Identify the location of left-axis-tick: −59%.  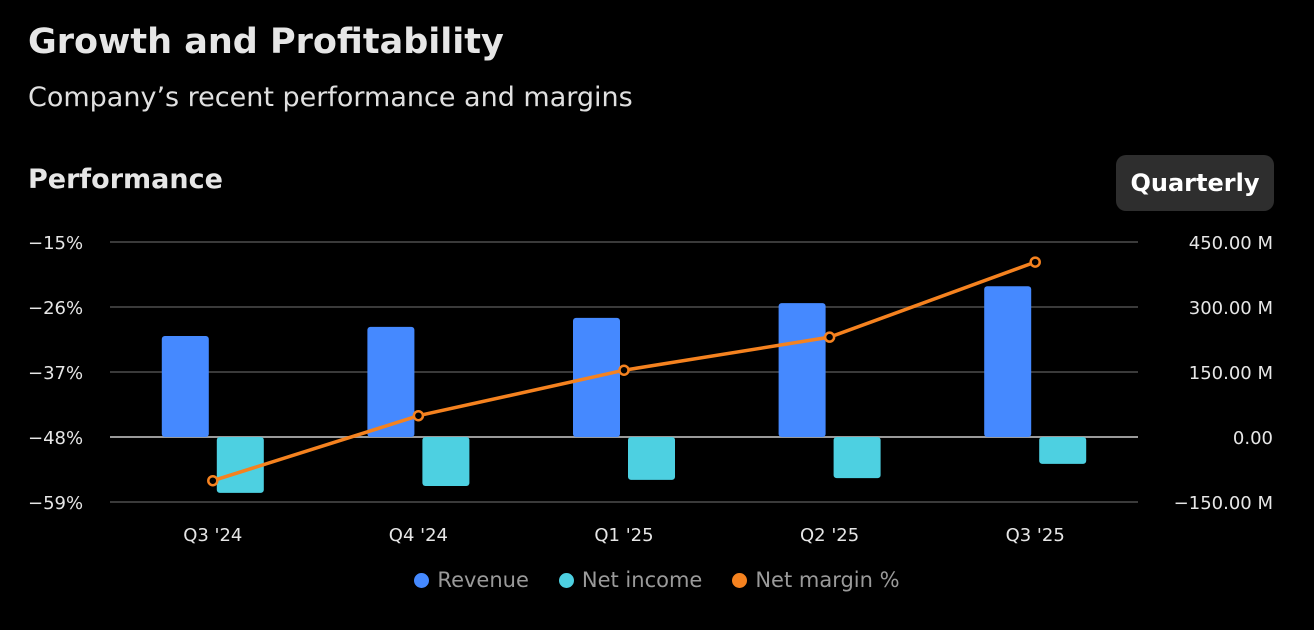
(55, 503).